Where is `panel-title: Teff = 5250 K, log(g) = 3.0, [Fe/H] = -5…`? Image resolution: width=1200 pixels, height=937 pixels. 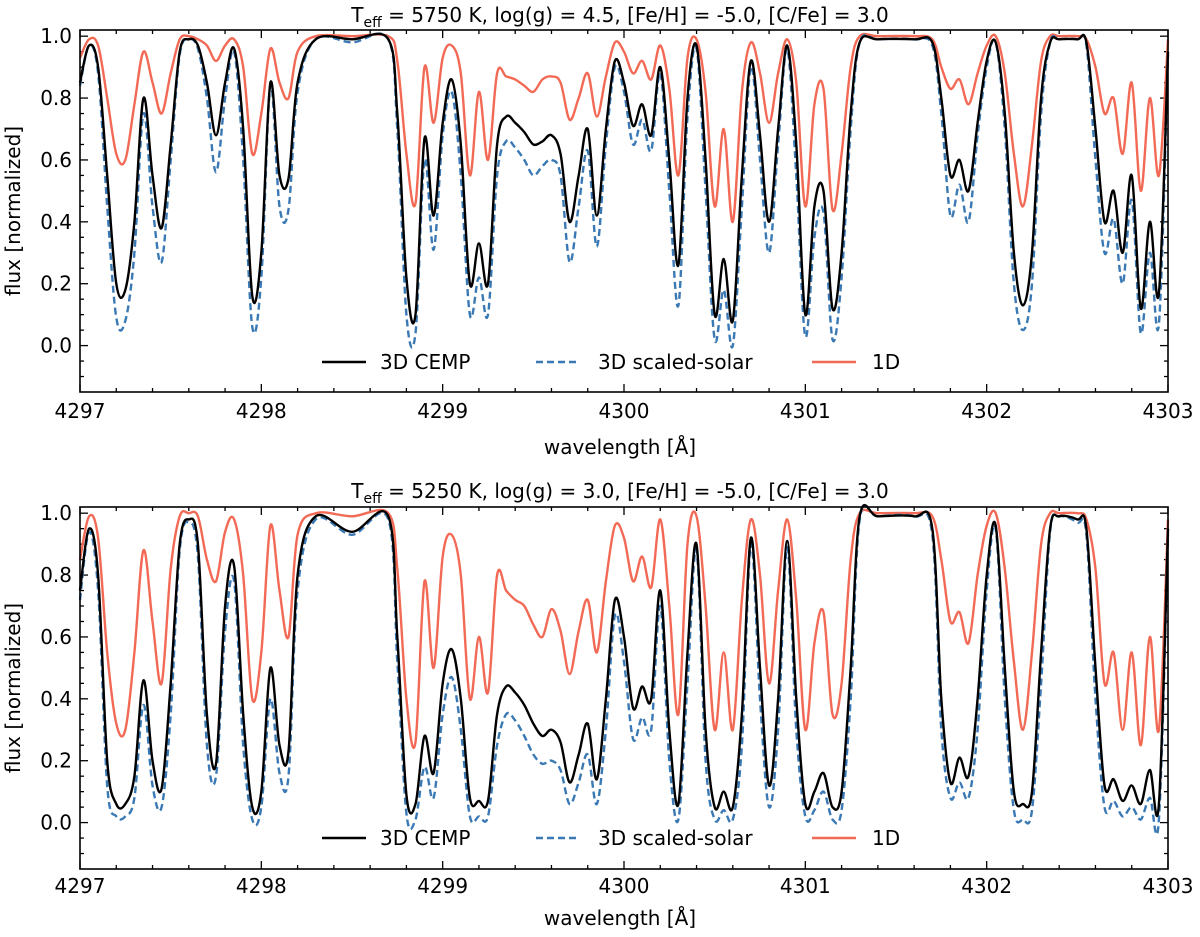 panel-title: Teff = 5250 K, log(g) = 3.0, [Fe/H] = -5… is located at coordinates (619, 493).